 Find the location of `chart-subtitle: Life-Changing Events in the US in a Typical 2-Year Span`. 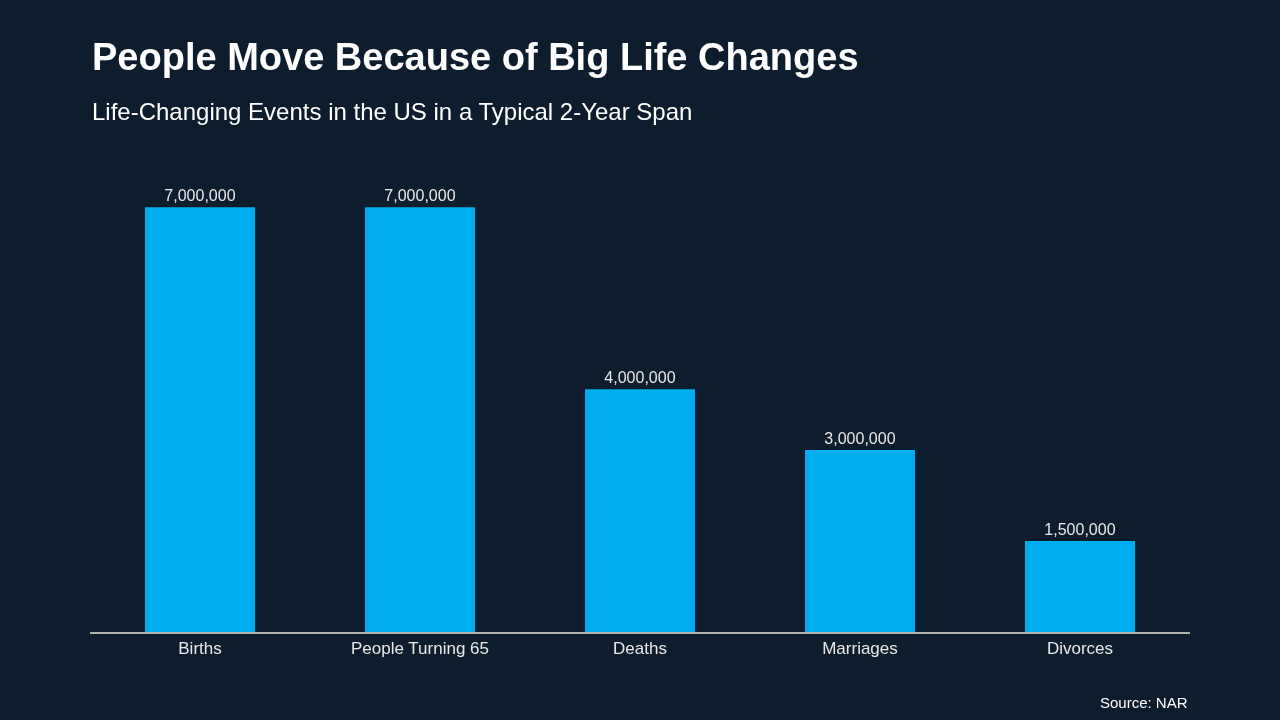

chart-subtitle: Life-Changing Events in the US in a Typical 2-Year Span is located at coordinates (392, 111).